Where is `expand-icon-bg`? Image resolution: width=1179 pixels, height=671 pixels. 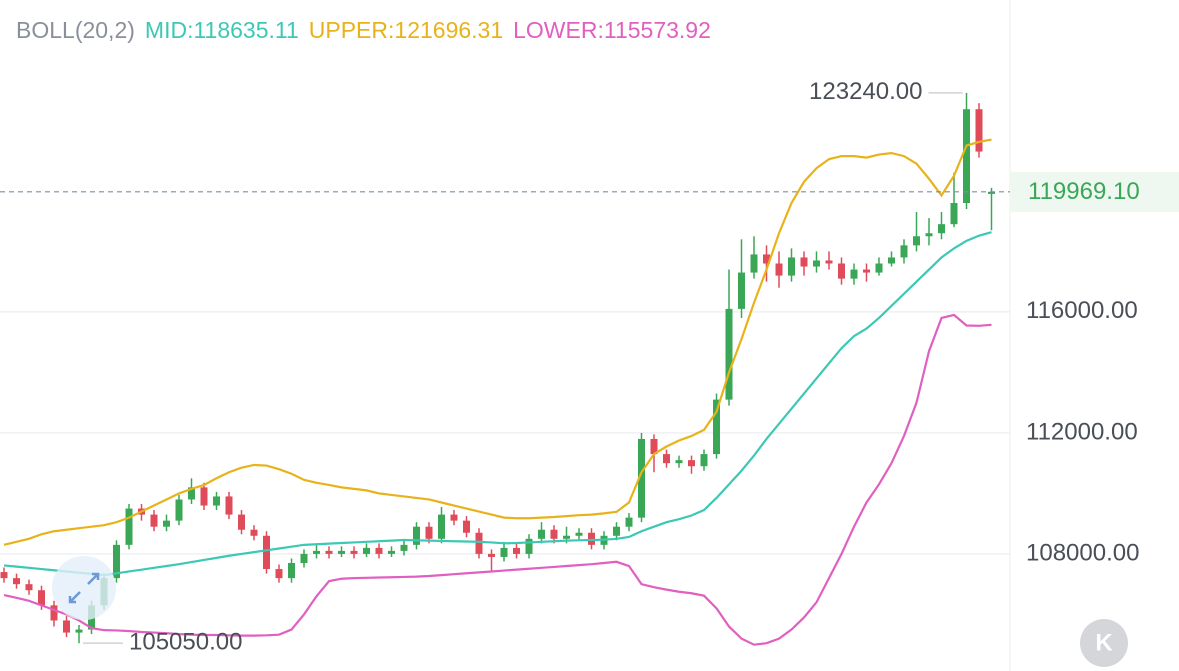
expand-icon-bg is located at coordinates (84, 588).